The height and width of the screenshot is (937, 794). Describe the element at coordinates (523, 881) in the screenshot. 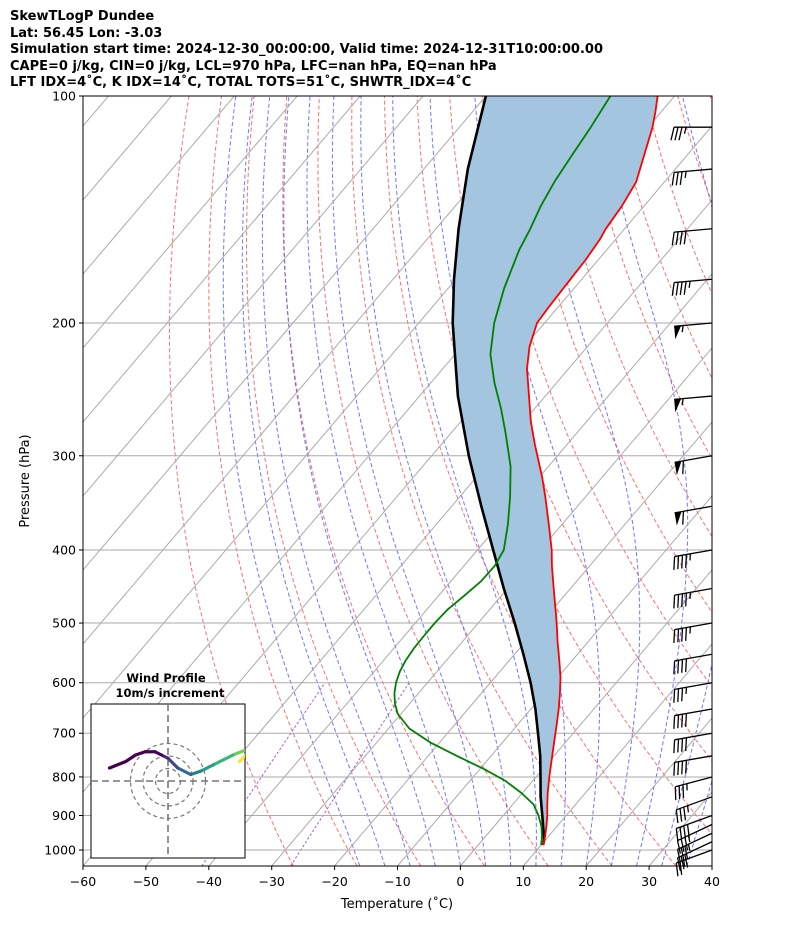

I see `x-tick-label: 10` at that location.